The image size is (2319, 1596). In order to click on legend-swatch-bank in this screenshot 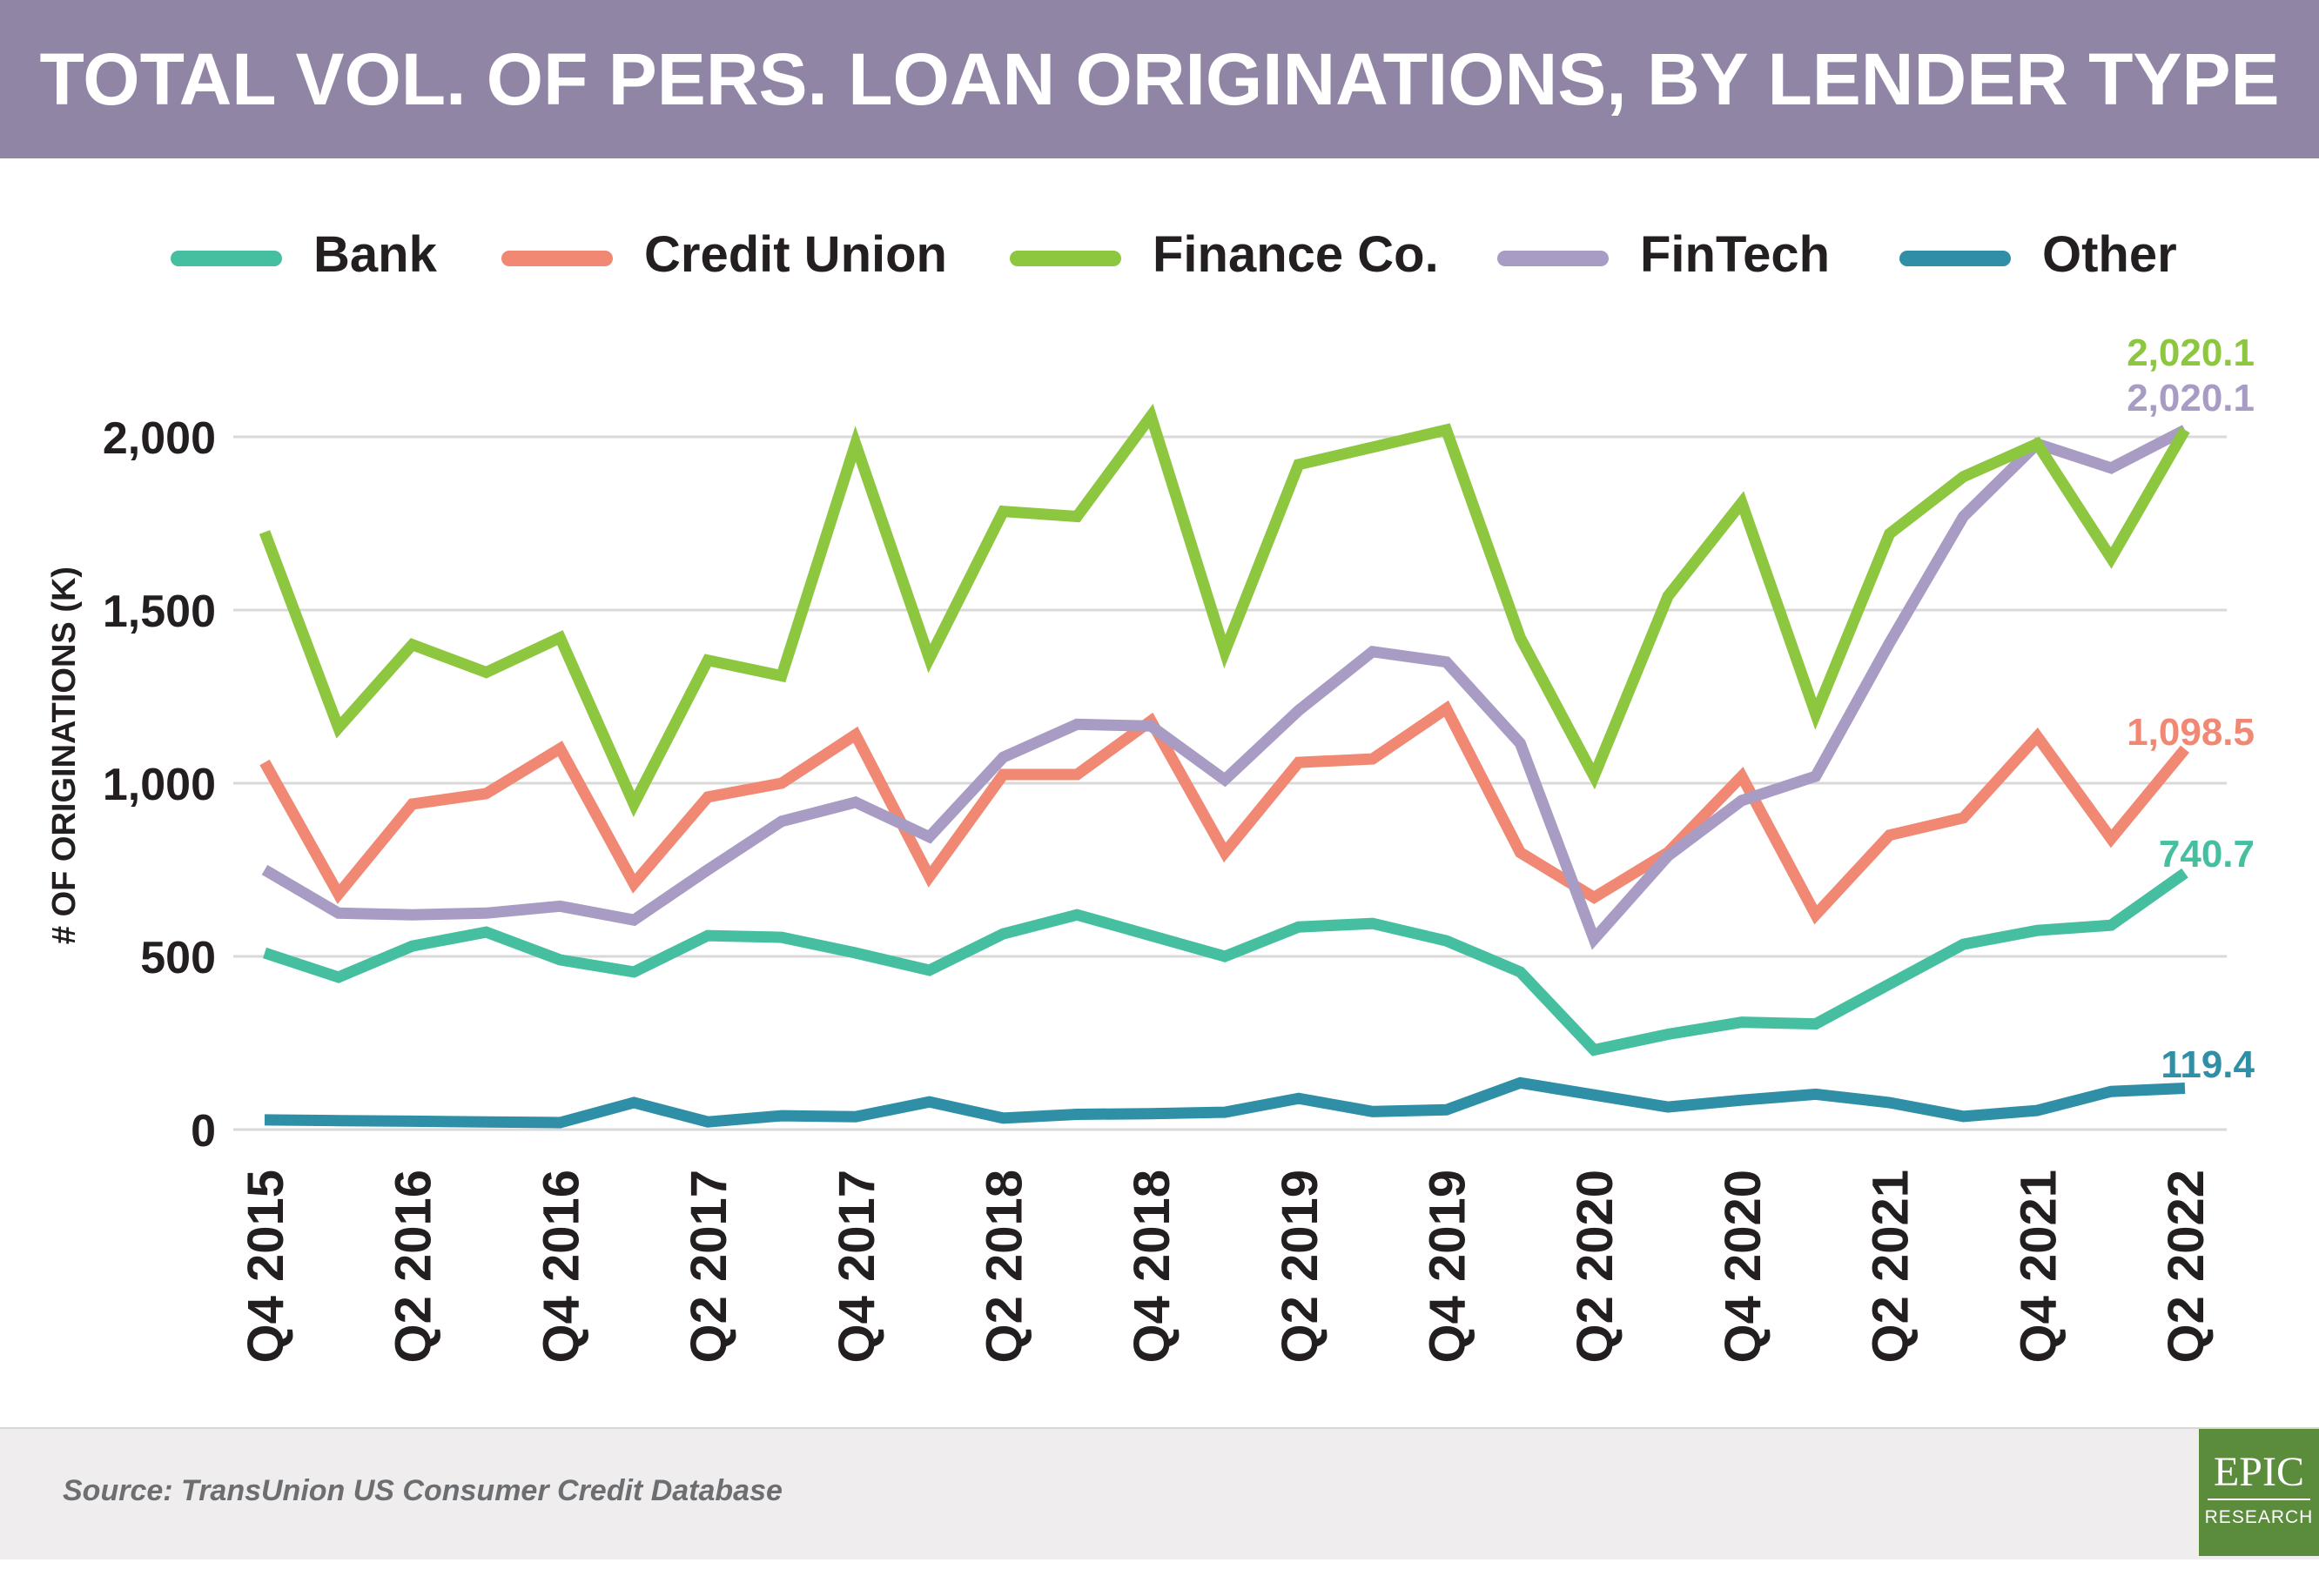, I will do `click(226, 258)`.